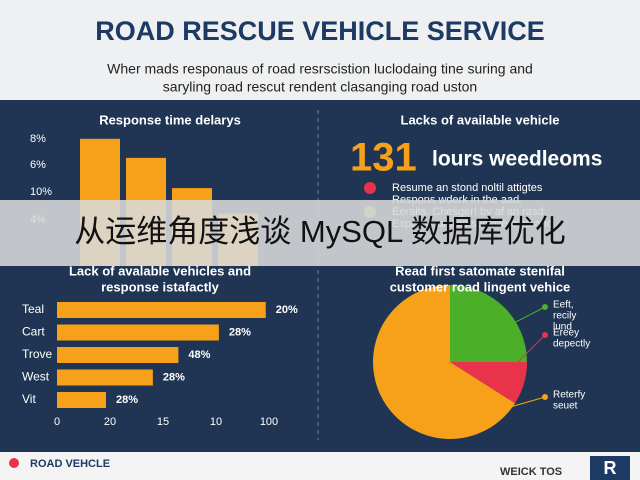  I want to click on tick-label: 20, so click(110, 422).